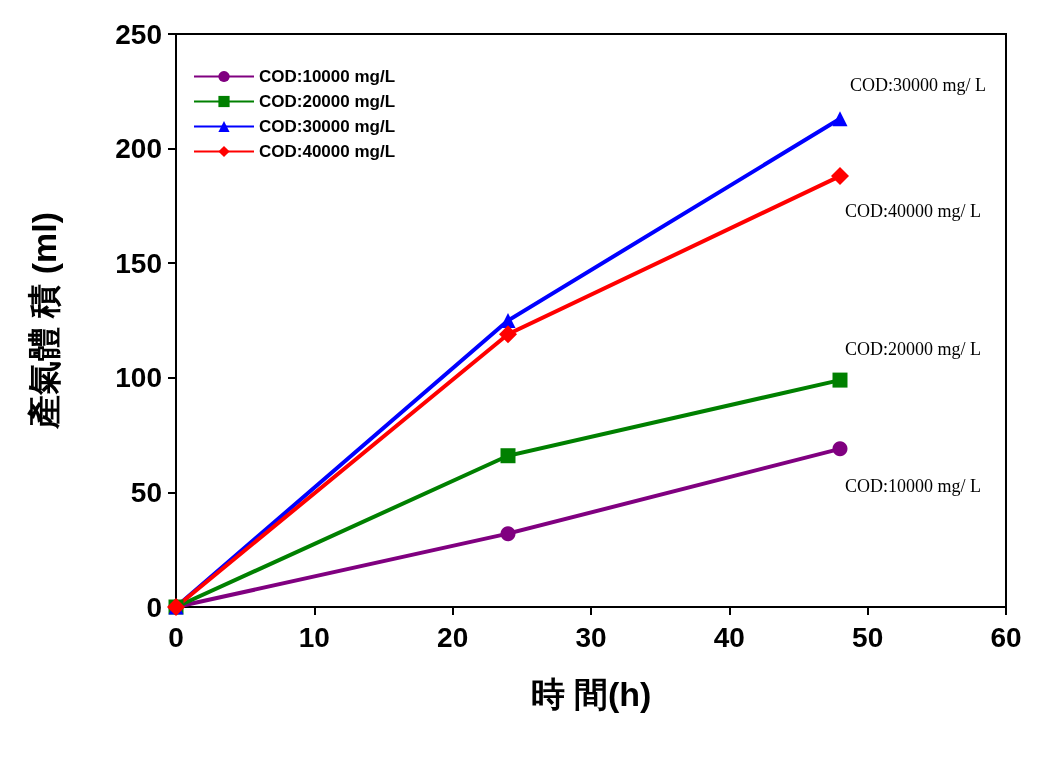 The height and width of the screenshot is (762, 1037). What do you see at coordinates (591, 637) in the screenshot?
I see `x-tick-label: 30` at bounding box center [591, 637].